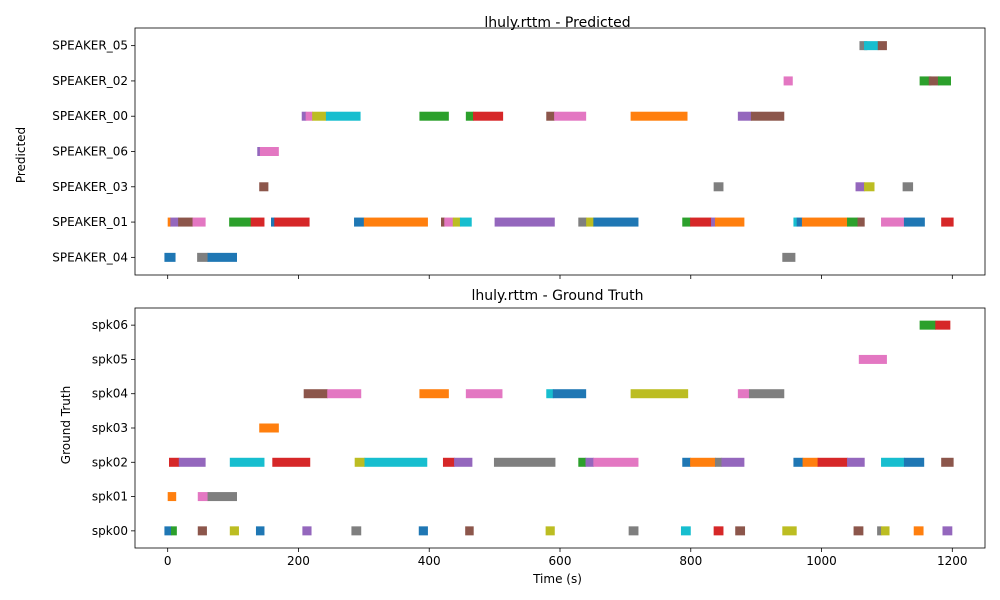 Image resolution: width=1000 pixels, height=600 pixels. I want to click on y-tick-label: spk03, so click(110, 428).